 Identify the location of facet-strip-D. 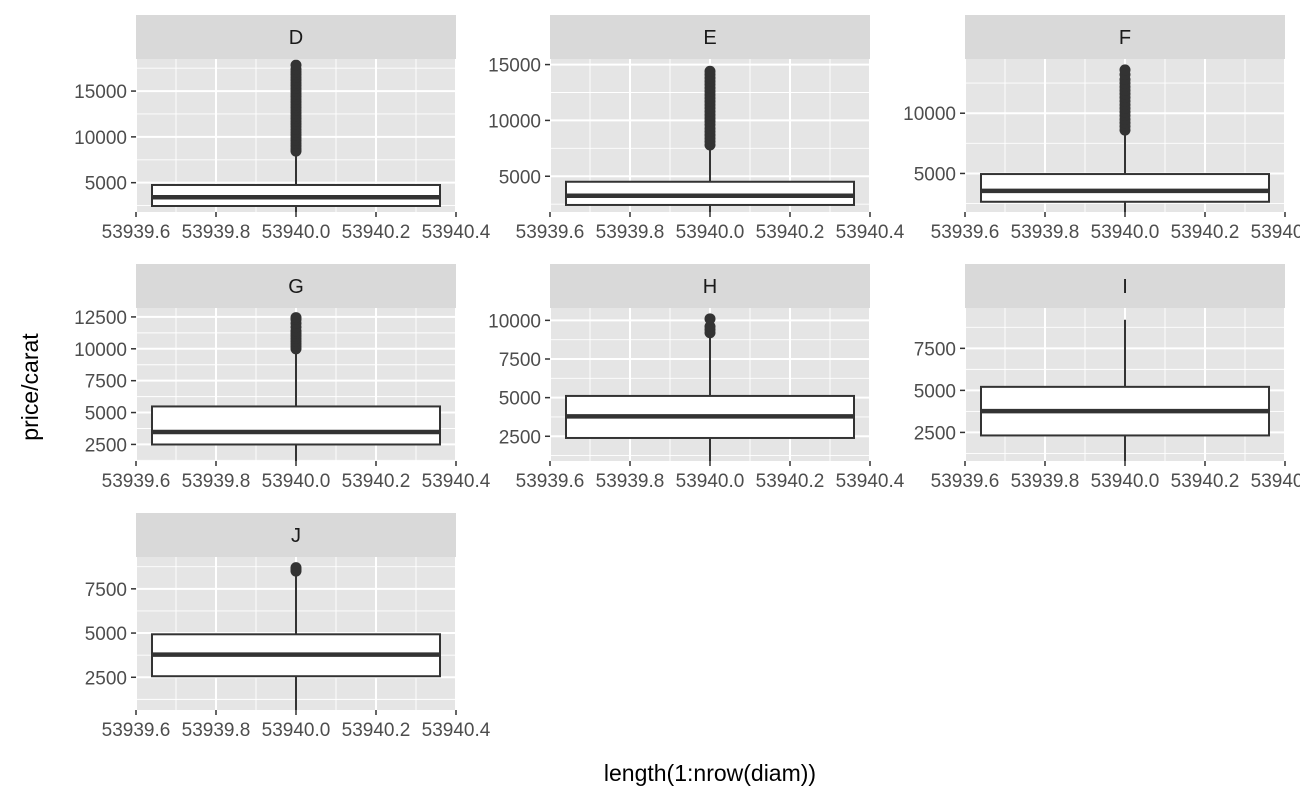
(296, 37).